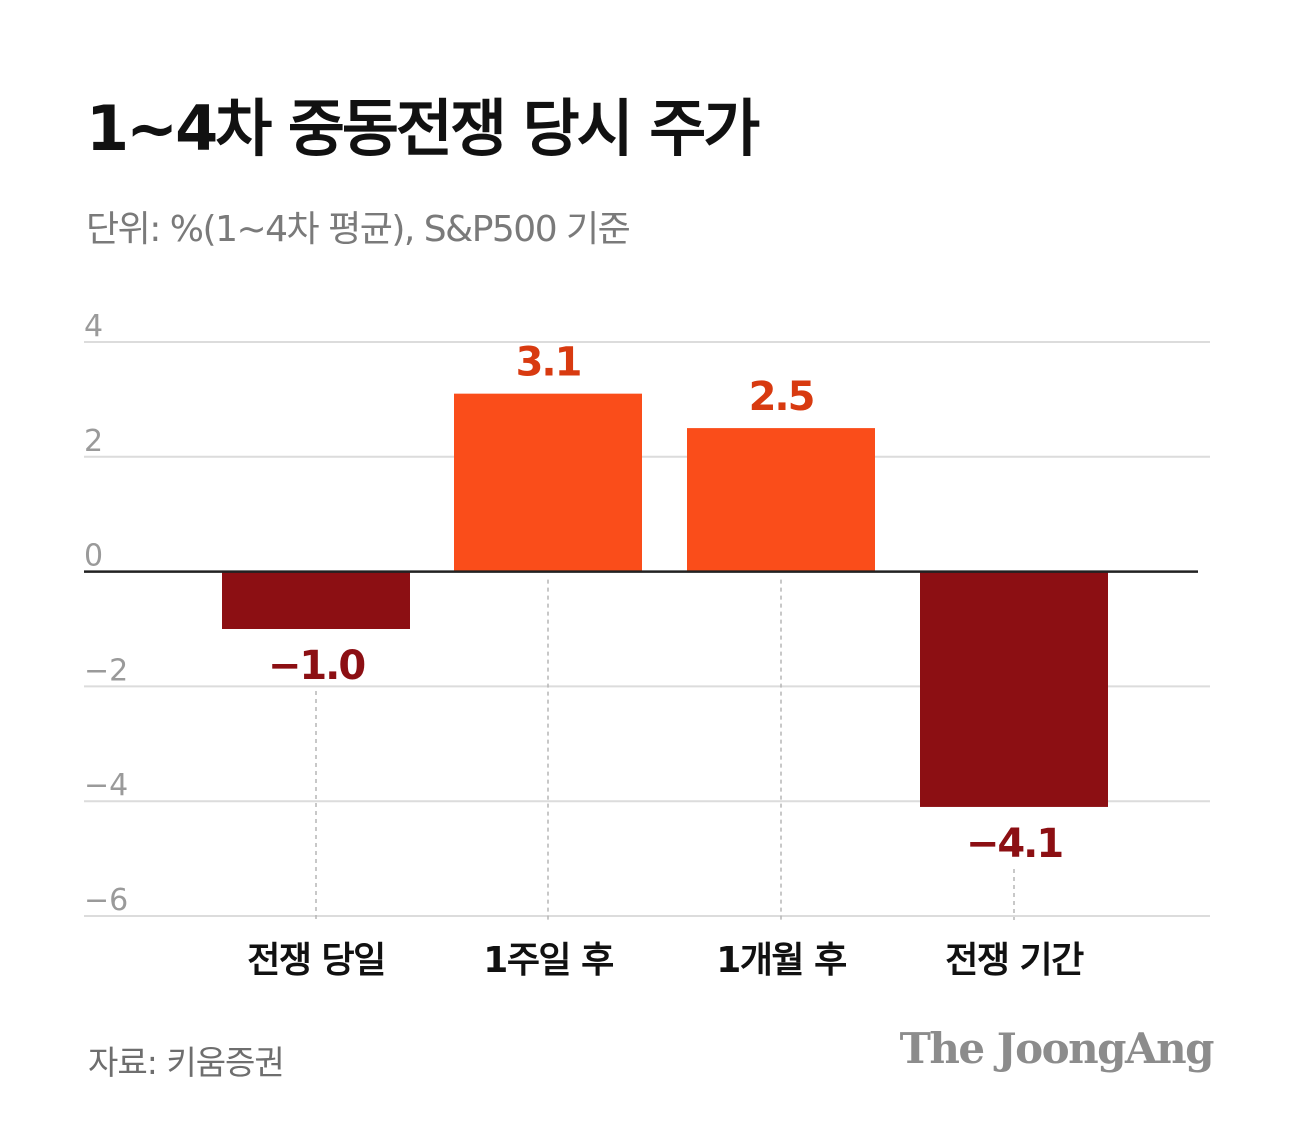  What do you see at coordinates (358, 229) in the screenshot?
I see `chart-subtitle: 단위: %(1~4차 평균), S&P500 기준` at bounding box center [358, 229].